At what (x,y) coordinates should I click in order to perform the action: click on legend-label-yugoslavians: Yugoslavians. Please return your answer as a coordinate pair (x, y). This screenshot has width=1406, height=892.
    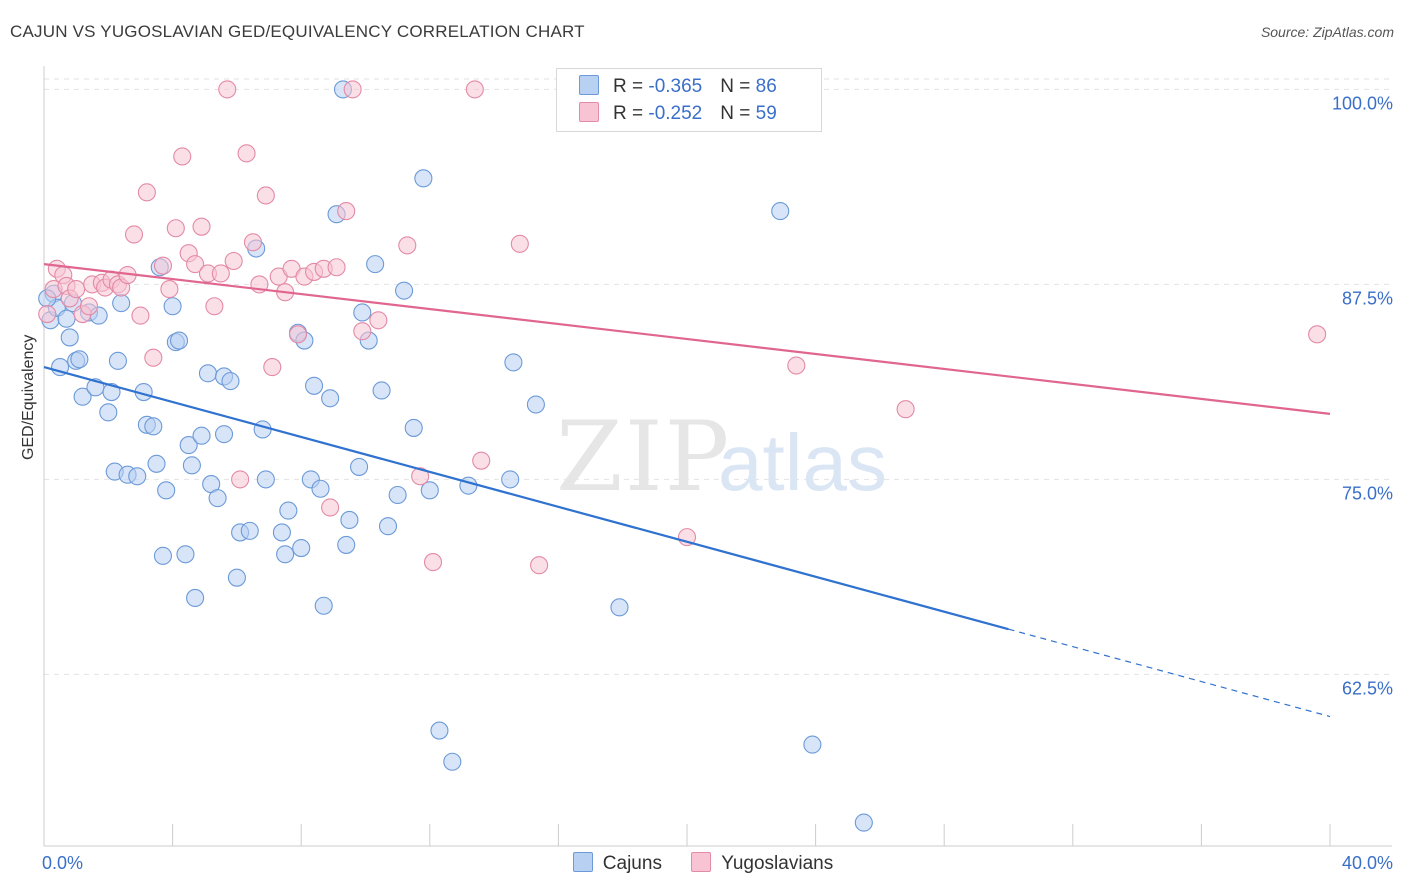
    Looking at the image, I should click on (777, 863).